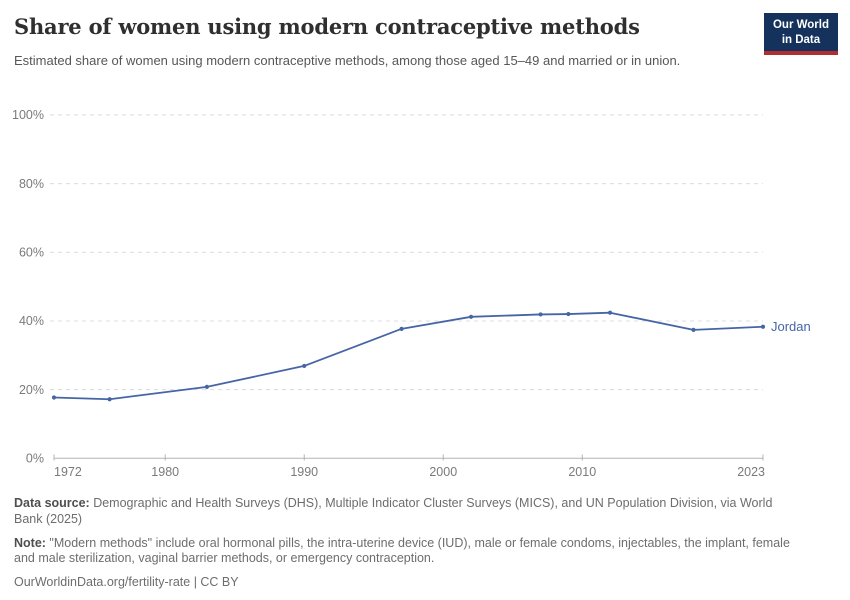  I want to click on data-source-label: Data source:, so click(52, 503).